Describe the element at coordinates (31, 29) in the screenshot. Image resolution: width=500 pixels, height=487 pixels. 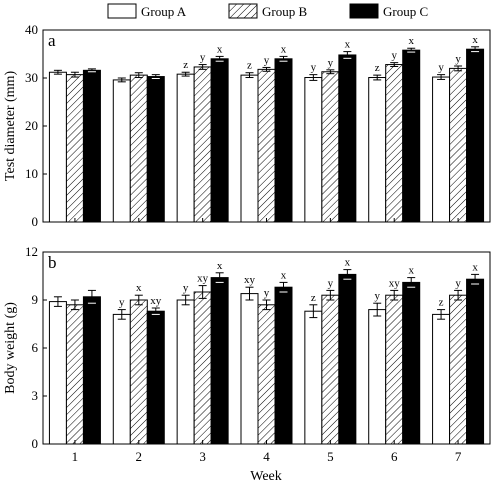
I see `panel-a-y-tick-label: 40` at that location.